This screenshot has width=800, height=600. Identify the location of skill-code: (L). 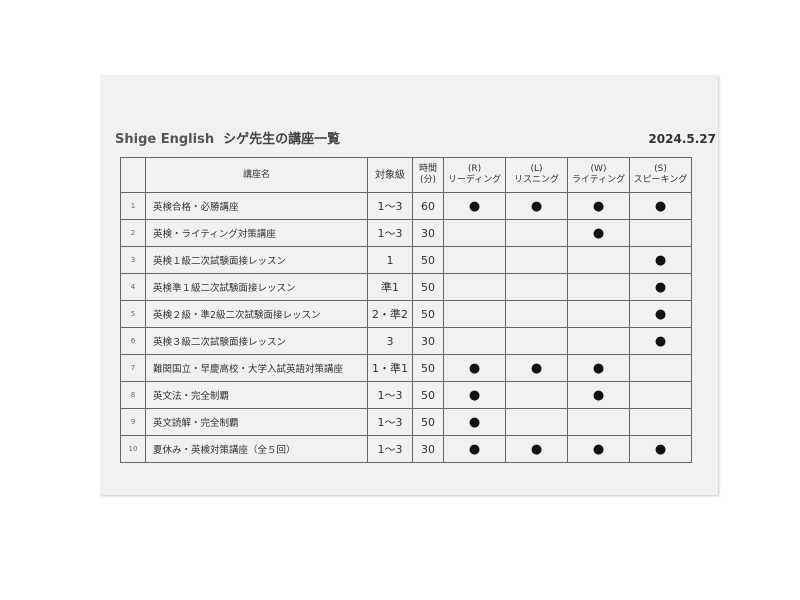
(536, 169).